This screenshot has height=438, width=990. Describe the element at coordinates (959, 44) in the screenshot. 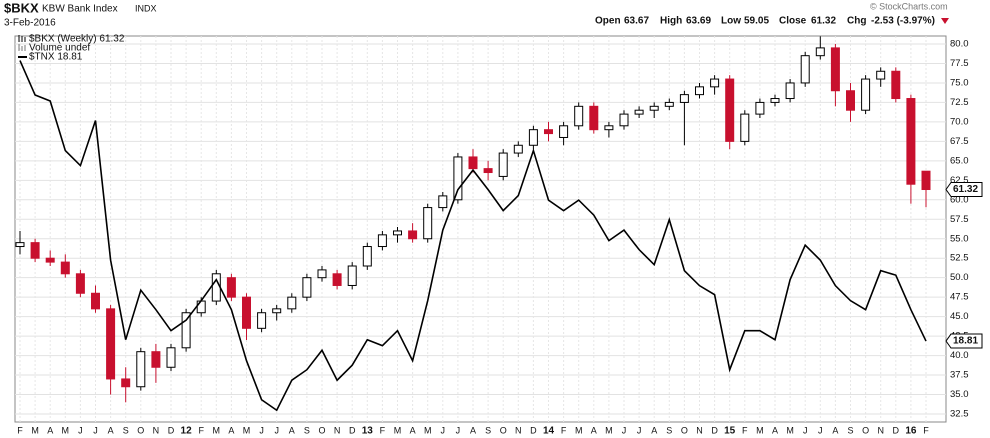

I see `y-tick-label: 80.0` at that location.